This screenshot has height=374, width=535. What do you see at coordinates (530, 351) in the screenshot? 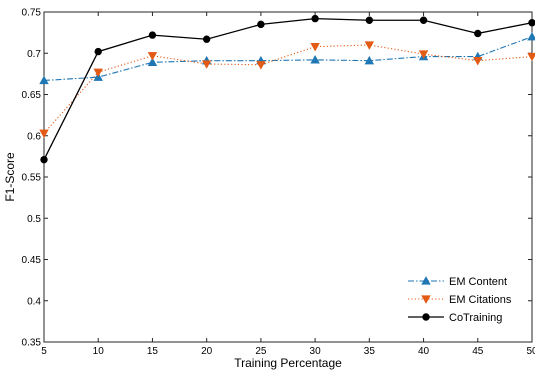
I see `x-tick-label: 50` at bounding box center [530, 351].